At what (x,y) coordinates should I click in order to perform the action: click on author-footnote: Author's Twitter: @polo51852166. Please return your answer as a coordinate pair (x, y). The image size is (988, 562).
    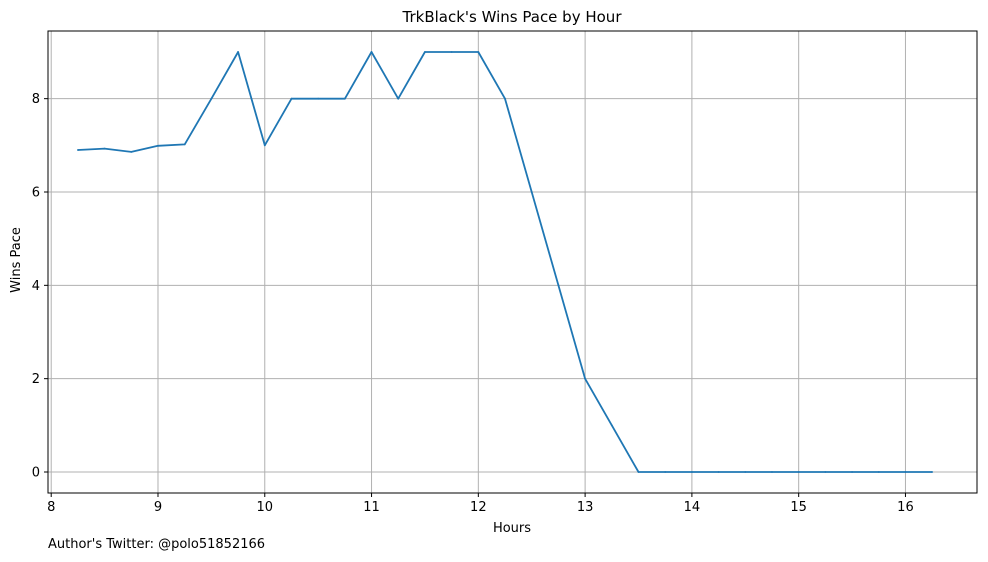
    Looking at the image, I should click on (157, 544).